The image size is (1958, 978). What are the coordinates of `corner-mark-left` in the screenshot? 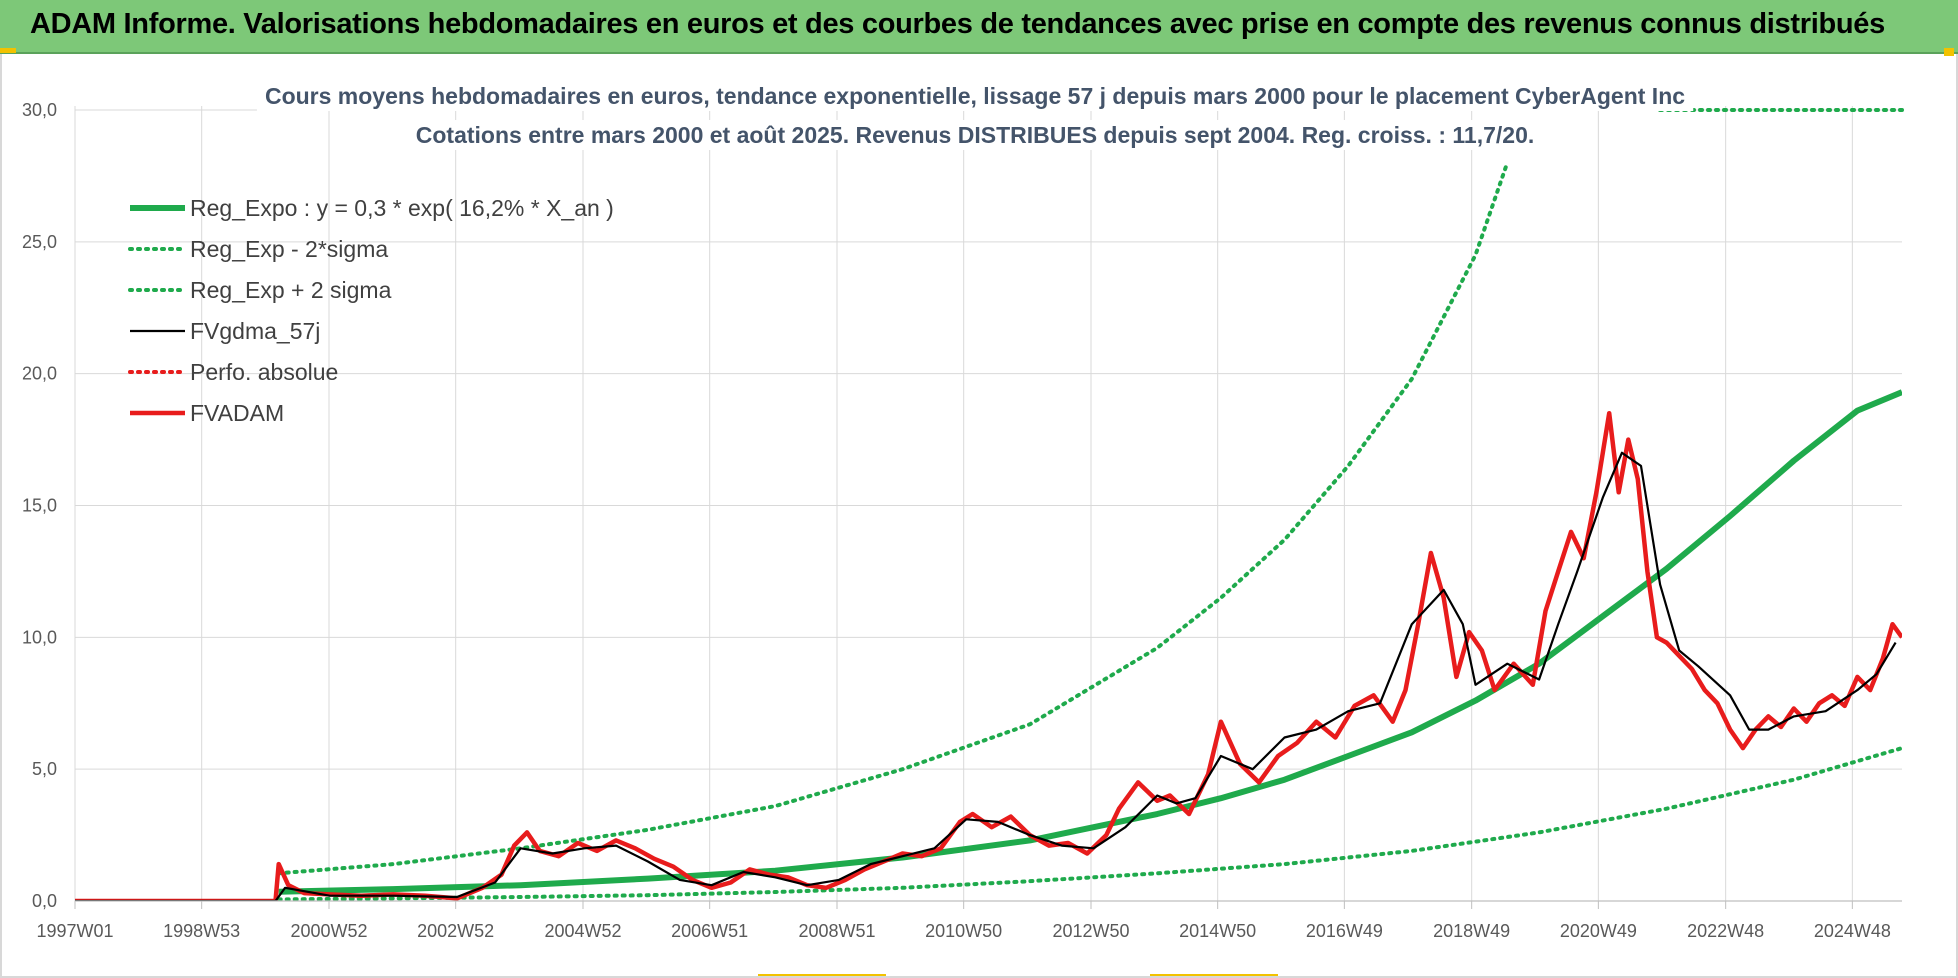 It's located at (8, 50).